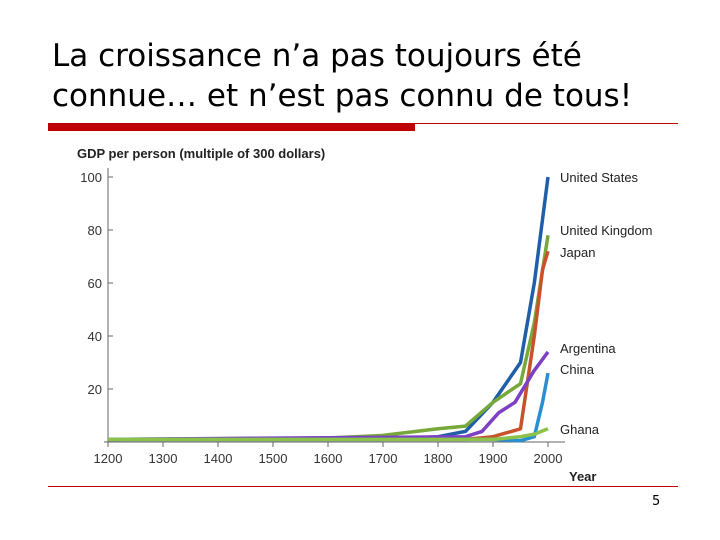 This screenshot has width=720, height=540. Describe the element at coordinates (95, 389) in the screenshot. I see `y-tick-label: 20` at that location.